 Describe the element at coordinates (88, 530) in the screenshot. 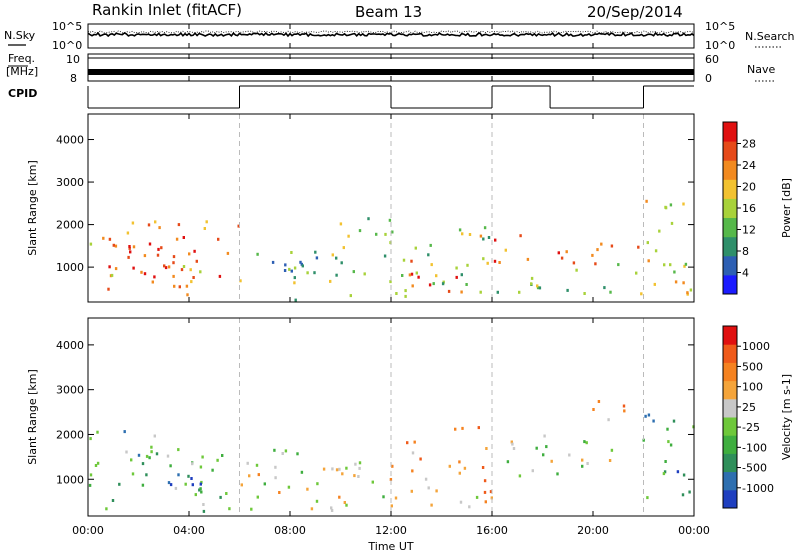

I see `x-tick-label: 00:00` at that location.